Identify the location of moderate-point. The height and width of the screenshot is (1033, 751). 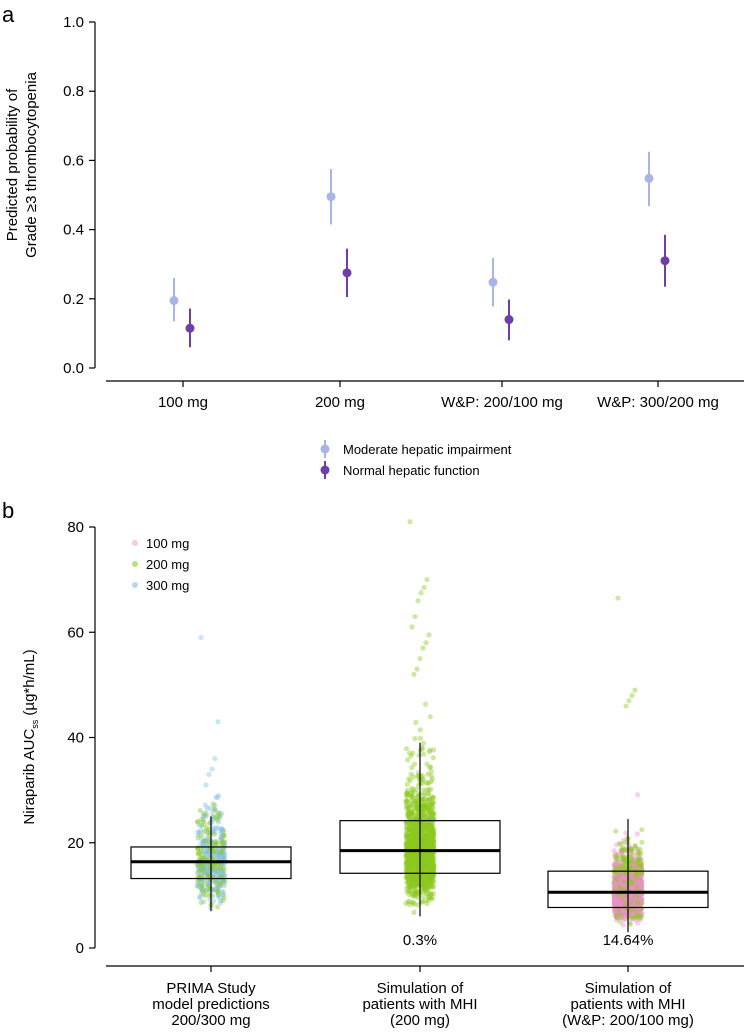
(649, 178).